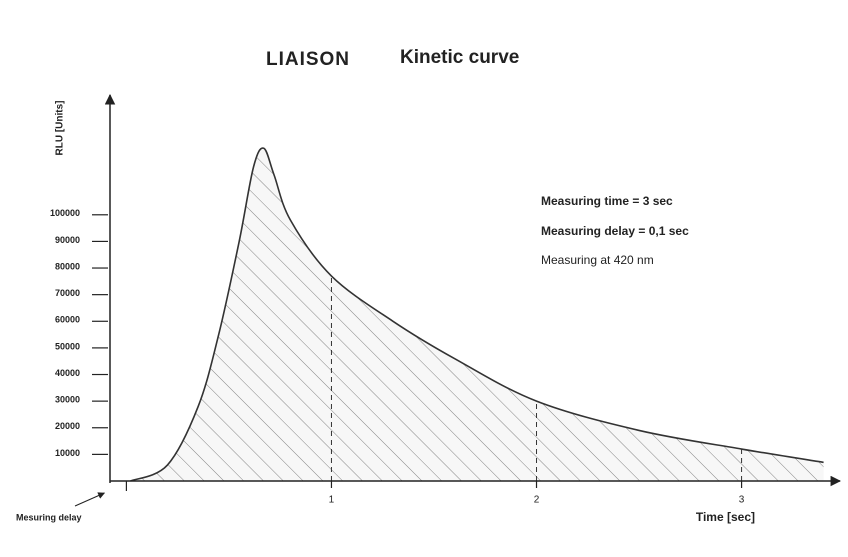 The height and width of the screenshot is (557, 848). Describe the element at coordinates (615, 231) in the screenshot. I see `annotation: Measuring delay = 0,1 sec` at that location.